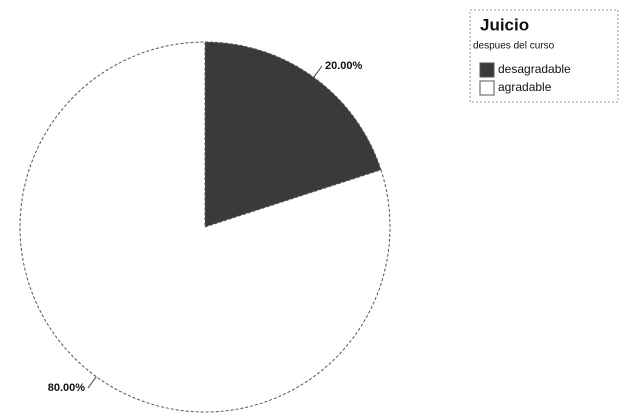  What do you see at coordinates (514, 46) in the screenshot?
I see `legend-subtitle: despues del curso` at bounding box center [514, 46].